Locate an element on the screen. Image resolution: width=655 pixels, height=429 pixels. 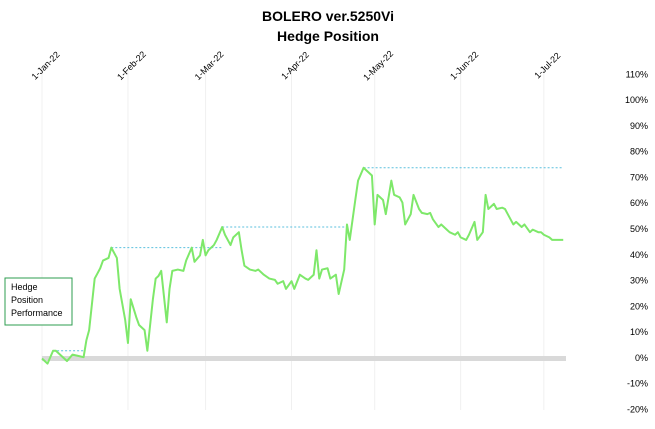
y-tick-label: 0% is located at coordinates (641, 358).